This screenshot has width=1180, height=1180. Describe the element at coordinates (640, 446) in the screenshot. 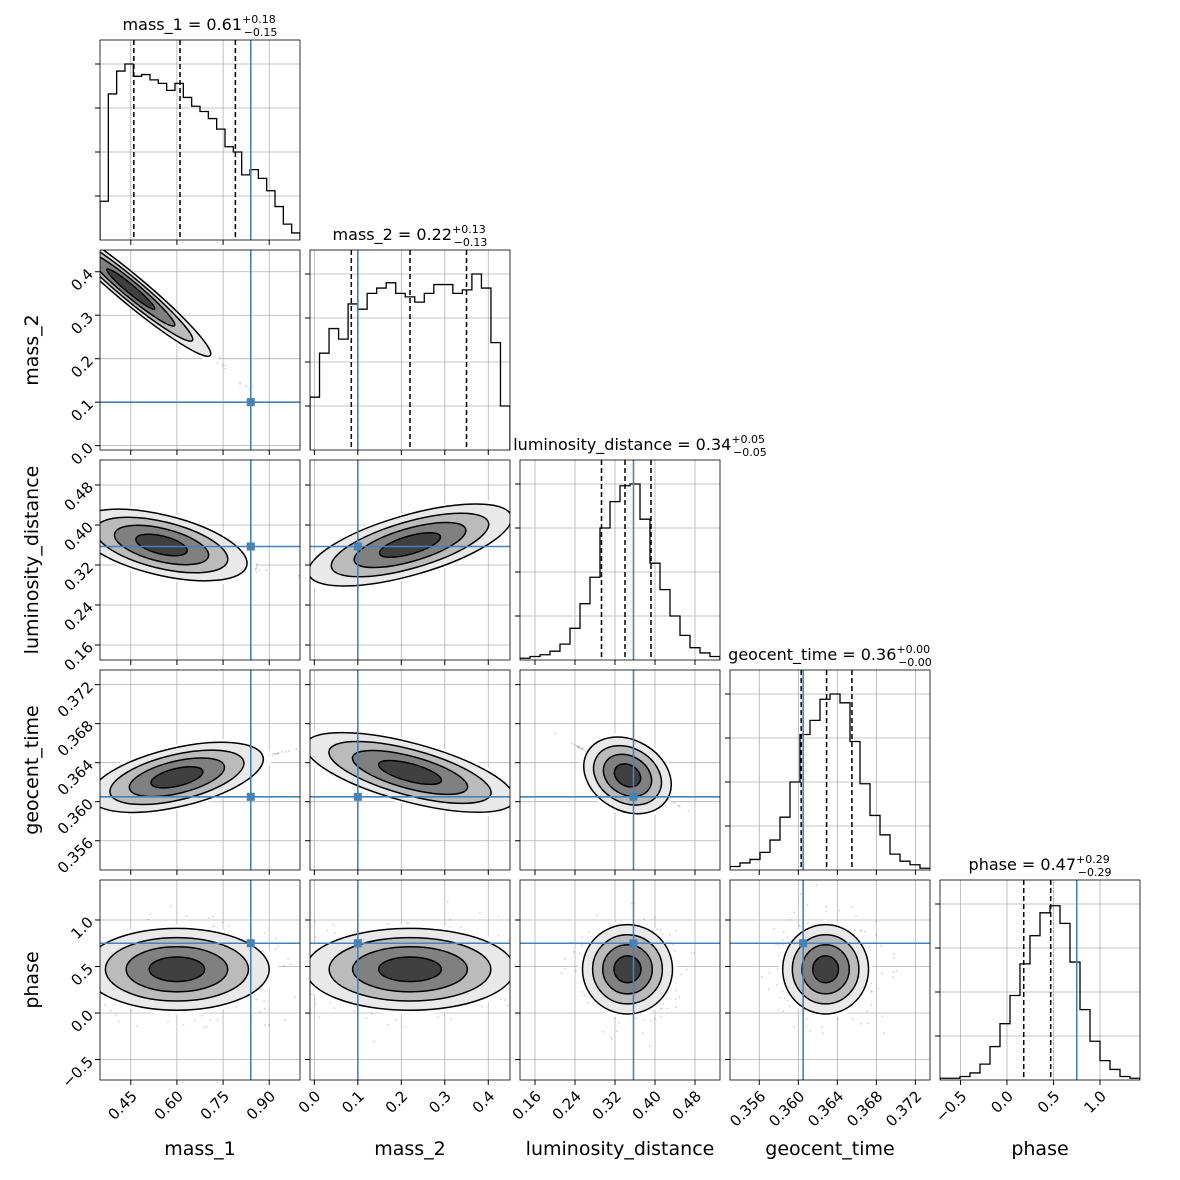

I see `panel-title: luminosity_distance = 0.34+0.05 −0.05` at that location.